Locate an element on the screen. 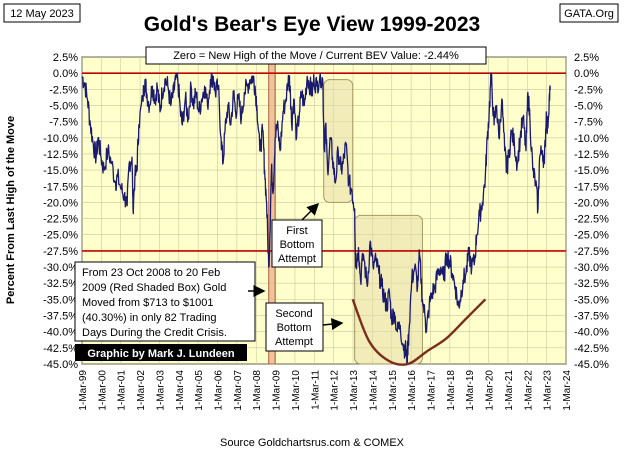 The image size is (624, 458). date-box is located at coordinates (42, 13).